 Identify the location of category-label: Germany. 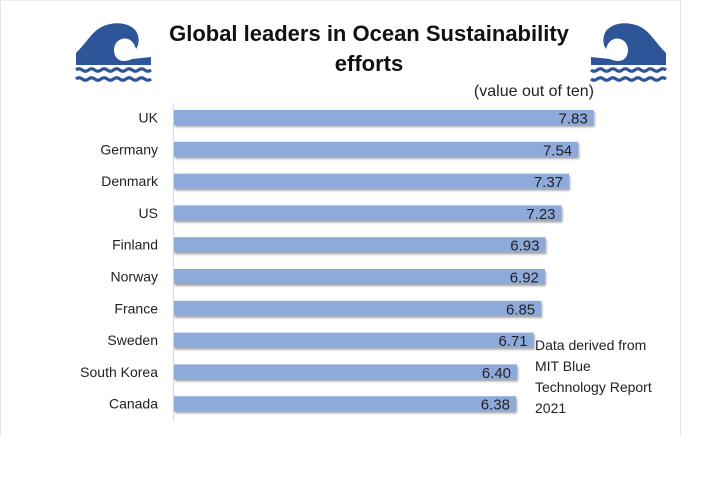
(129, 149).